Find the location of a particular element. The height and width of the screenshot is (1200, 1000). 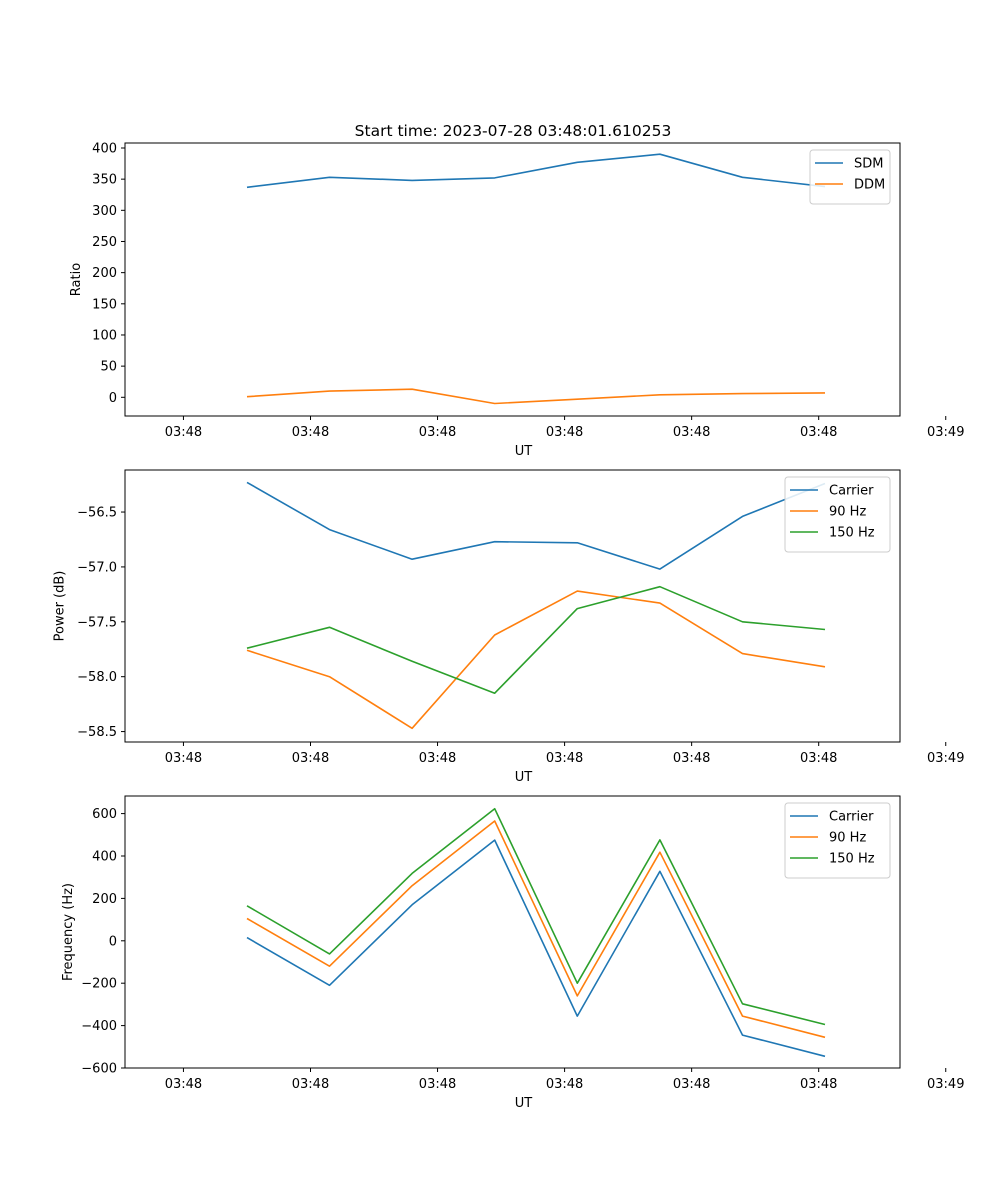

y-tick-label: −58.5 is located at coordinates (97, 732).